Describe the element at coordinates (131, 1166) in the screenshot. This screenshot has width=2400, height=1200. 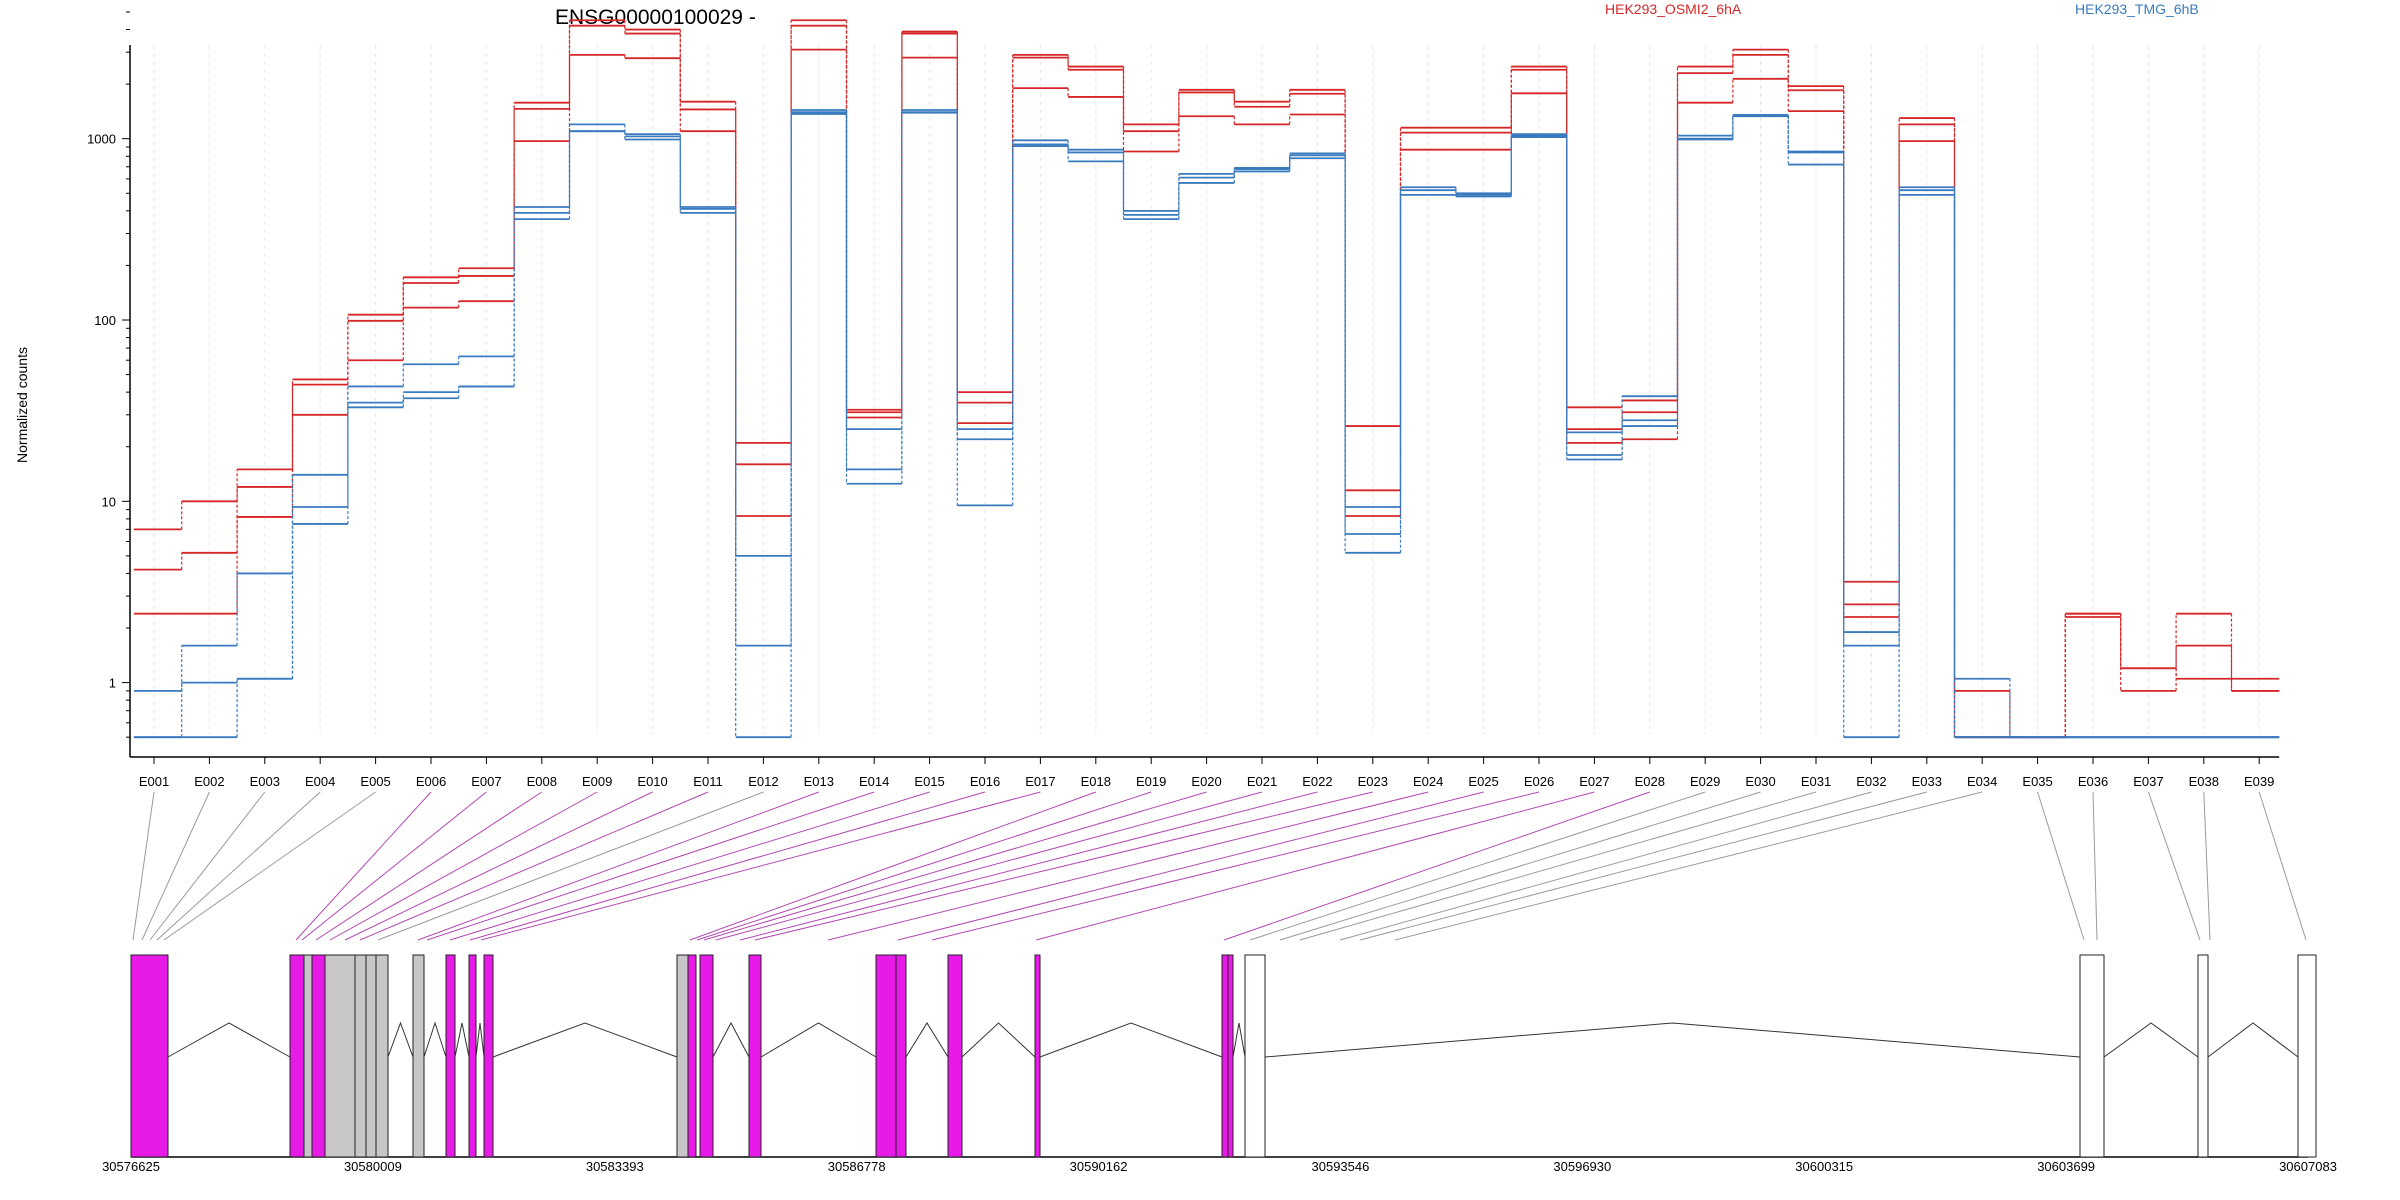
I see `genome-tick-label: 30576625` at that location.